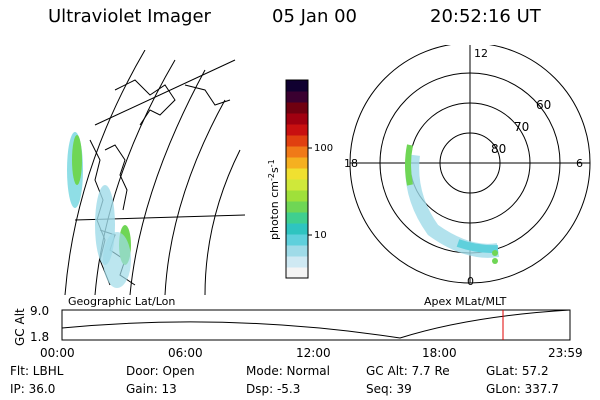 Image resolution: width=600 pixels, height=400 pixels. What do you see at coordinates (517, 371) in the screenshot?
I see `info-glat: GLat: 57.2` at bounding box center [517, 371].